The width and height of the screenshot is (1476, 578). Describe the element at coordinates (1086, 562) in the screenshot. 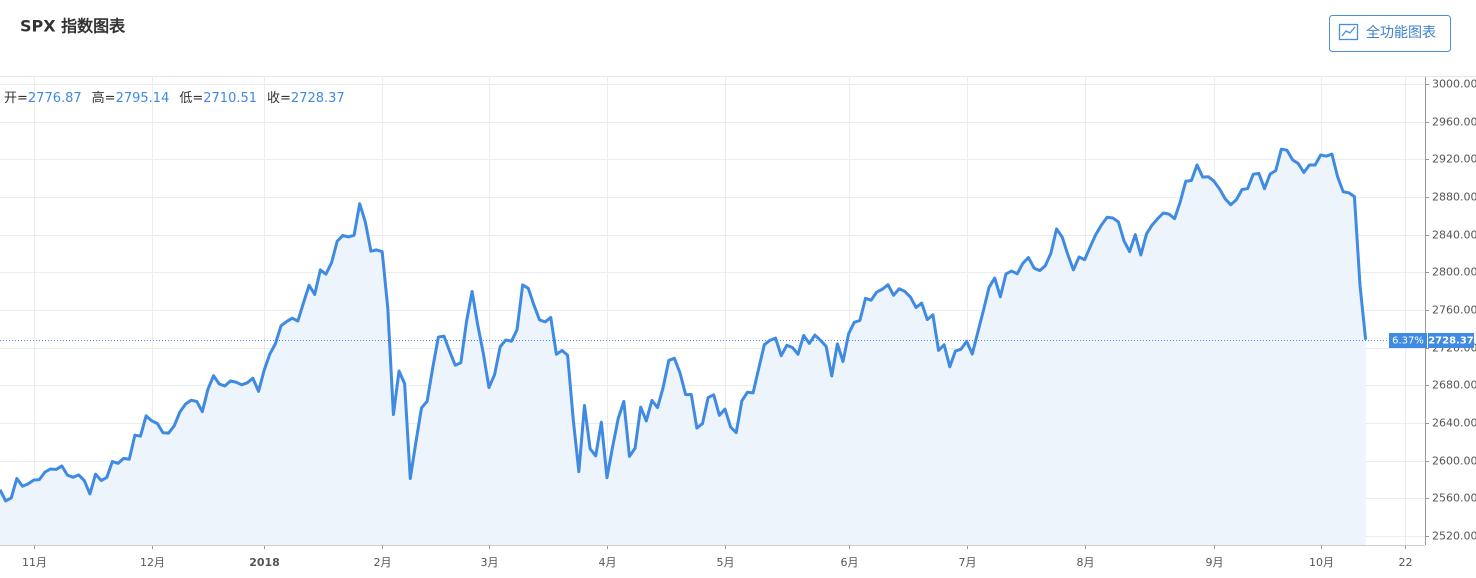

I see `x-tick-label: 8月` at that location.